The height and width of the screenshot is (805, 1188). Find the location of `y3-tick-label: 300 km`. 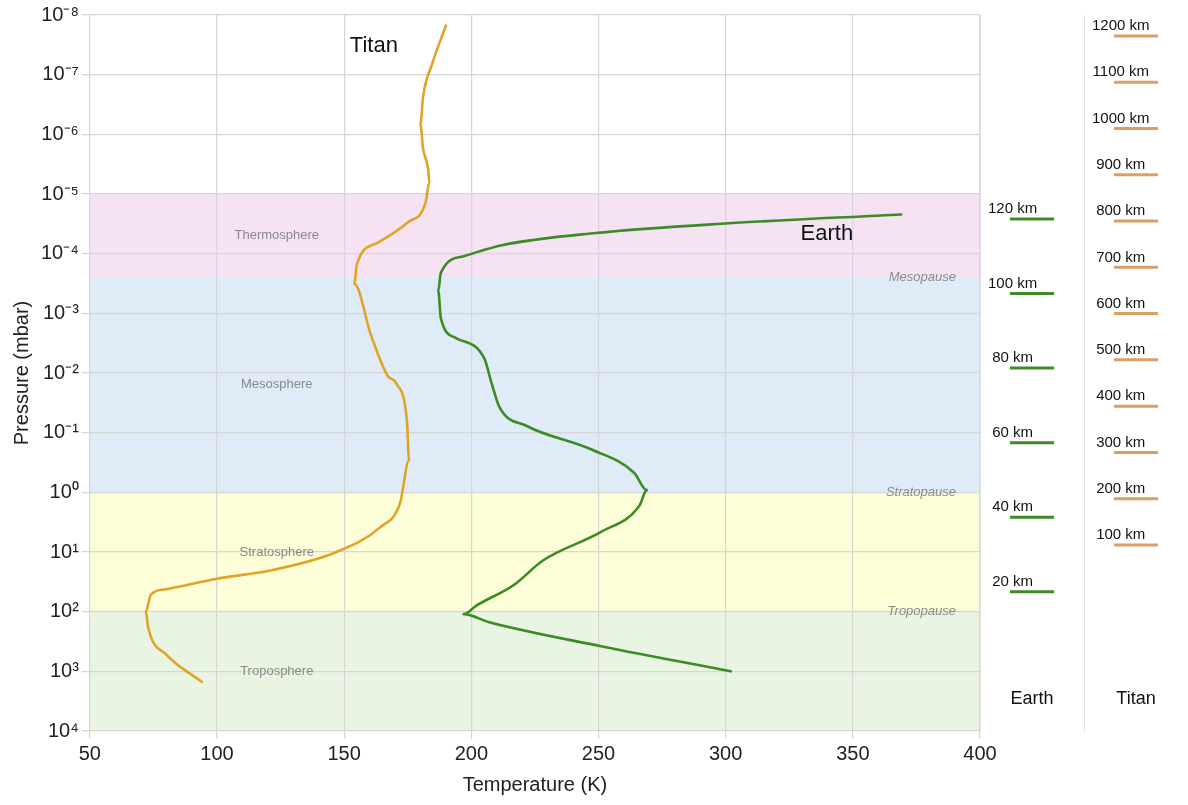

y3-tick-label: 300 km is located at coordinates (1121, 441).